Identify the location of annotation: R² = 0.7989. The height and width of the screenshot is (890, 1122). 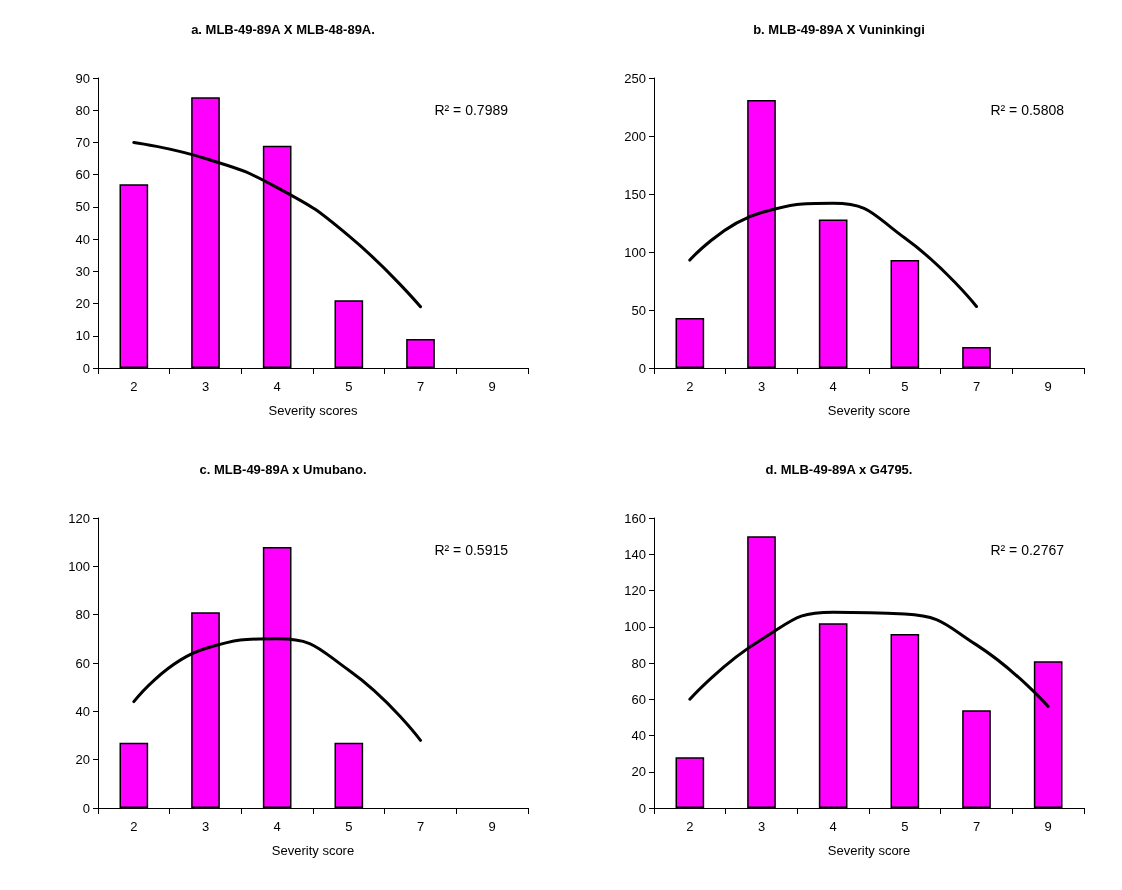
(471, 110).